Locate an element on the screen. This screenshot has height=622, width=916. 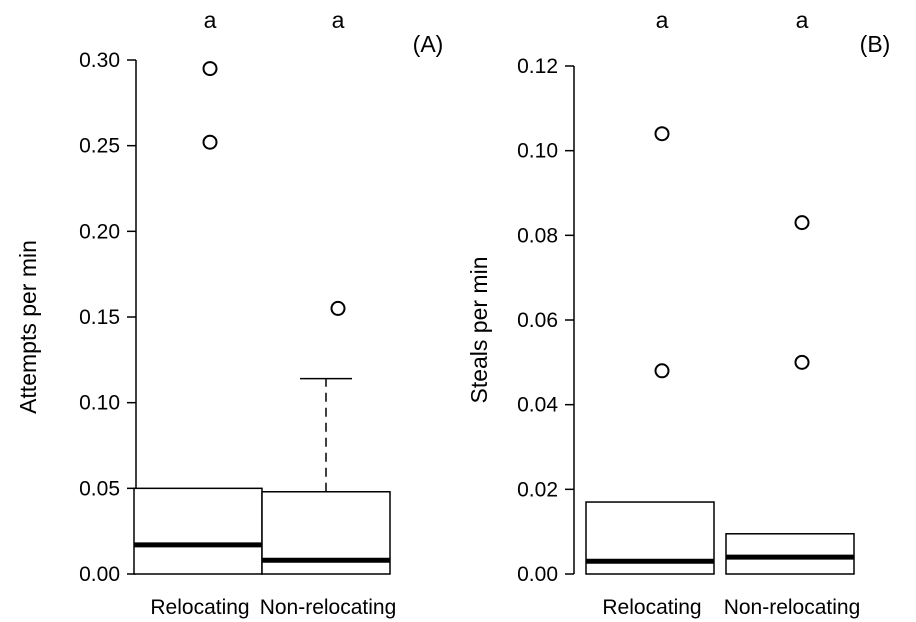
y-tick-label: 0.30 is located at coordinates (99, 60).